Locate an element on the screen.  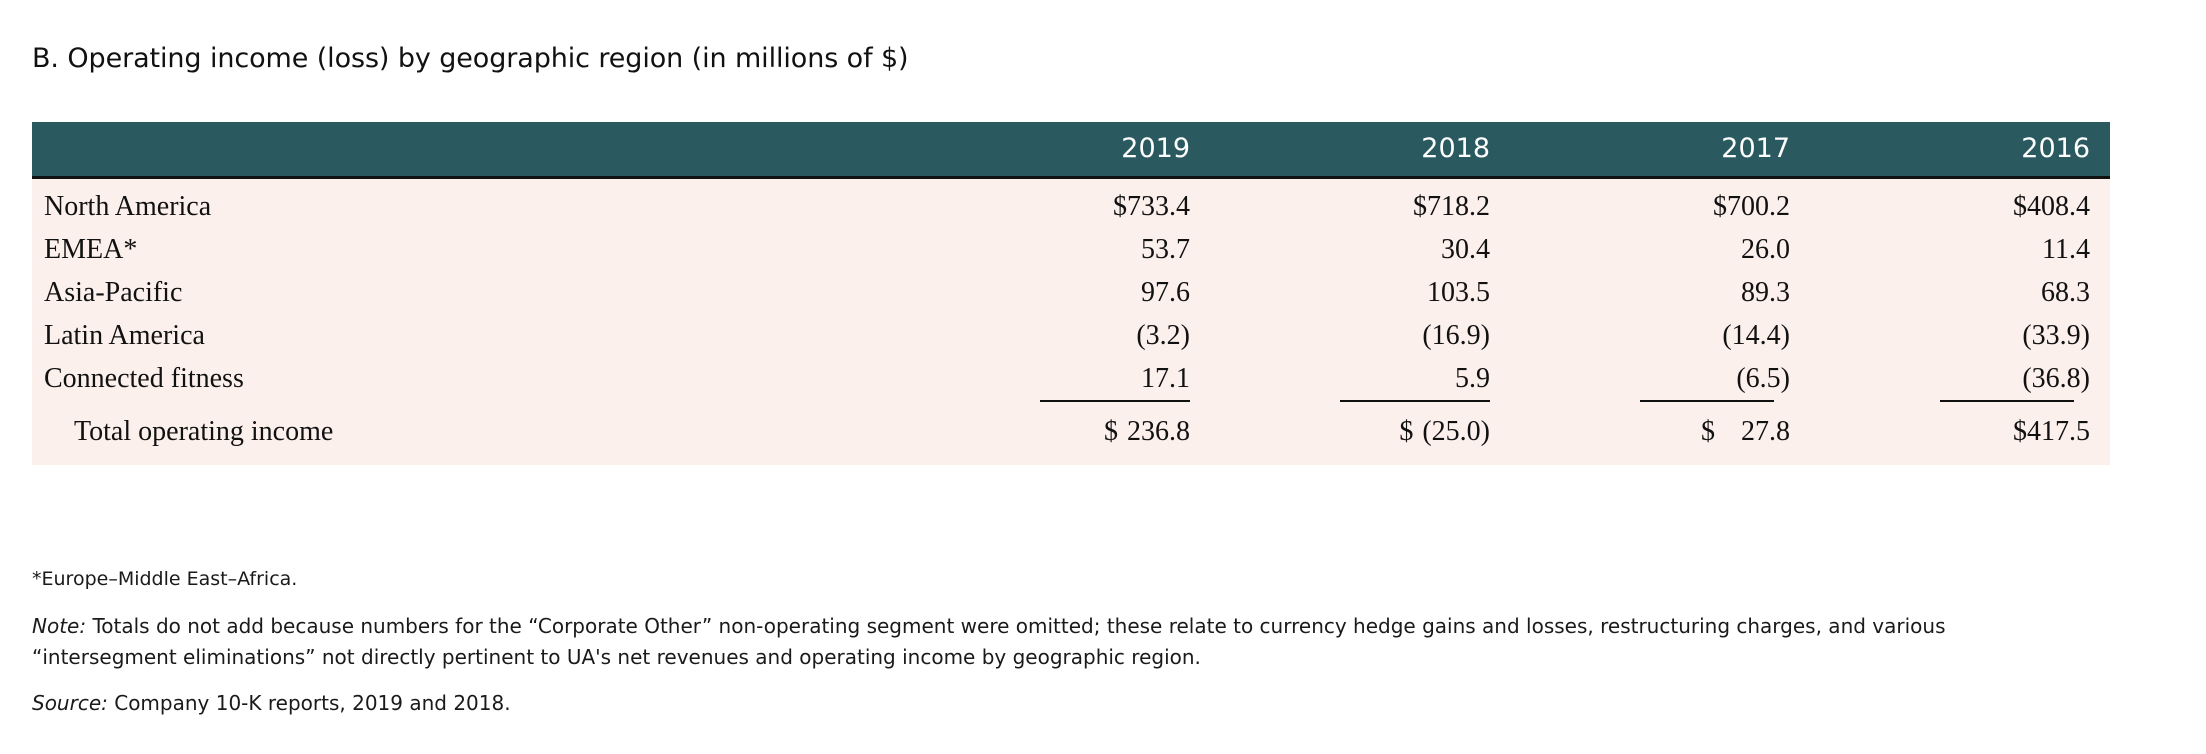
cell-connected-fitness-2017: (6.5) is located at coordinates (1660, 379).